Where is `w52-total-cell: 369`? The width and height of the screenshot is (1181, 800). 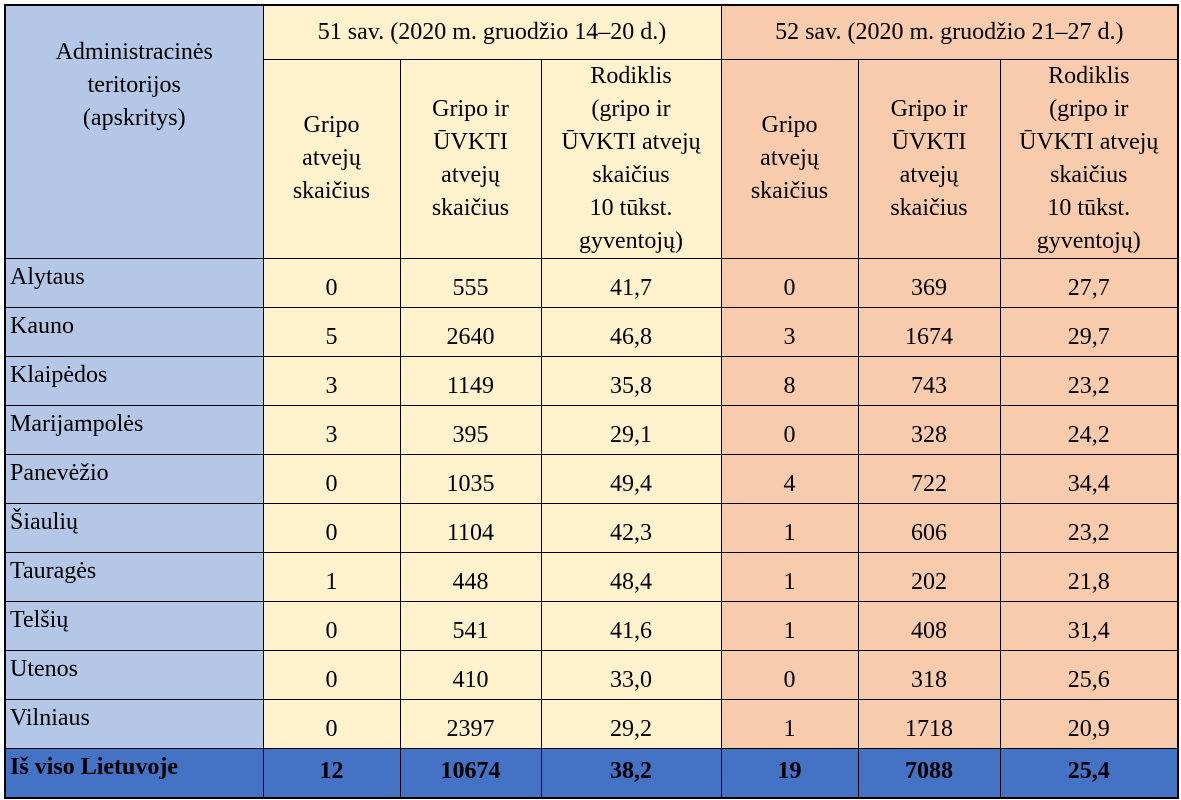
w52-total-cell: 369 is located at coordinates (929, 282).